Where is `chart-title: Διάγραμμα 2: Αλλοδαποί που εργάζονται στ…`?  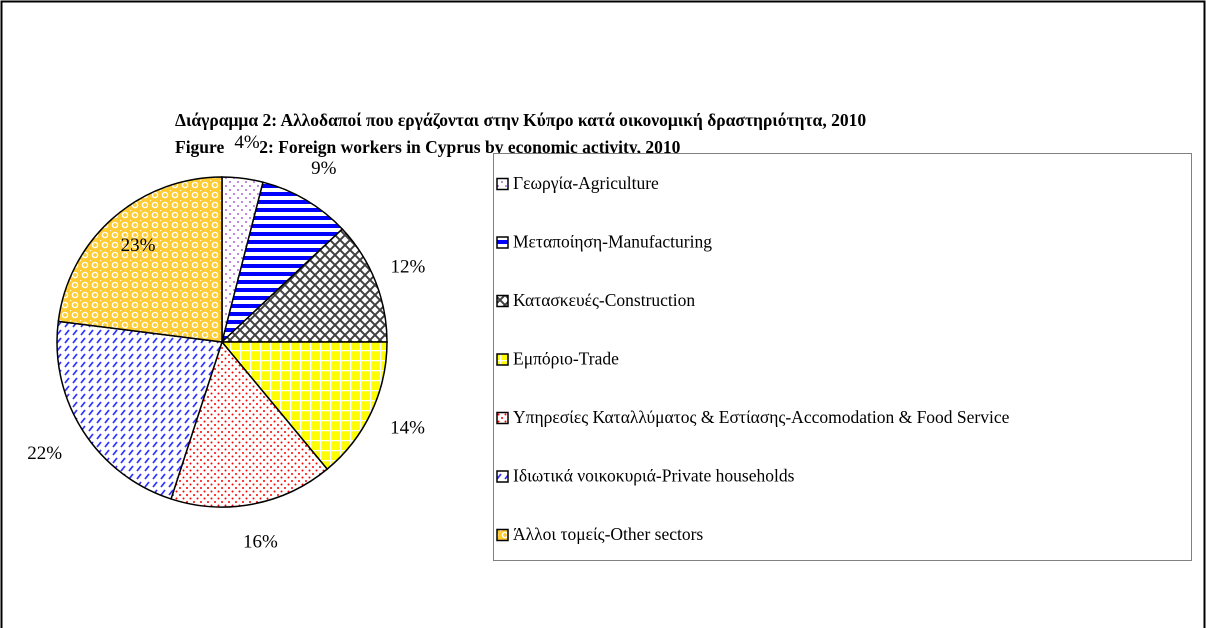
chart-title: Διάγραμμα 2: Αλλοδαποί που εργάζονται στ… is located at coordinates (520, 120).